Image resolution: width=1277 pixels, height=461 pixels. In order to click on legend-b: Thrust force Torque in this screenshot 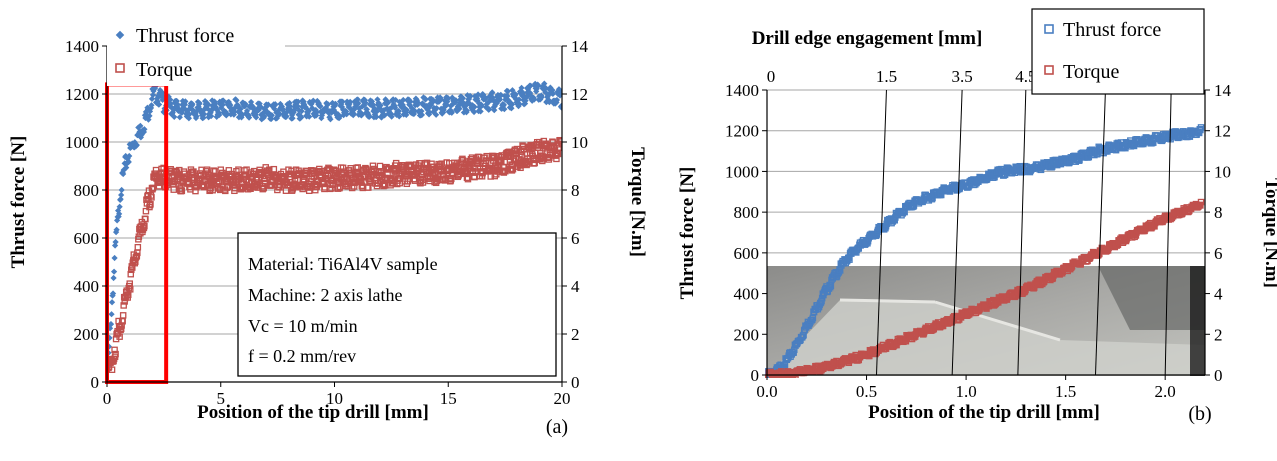, I will do `click(1118, 51)`.